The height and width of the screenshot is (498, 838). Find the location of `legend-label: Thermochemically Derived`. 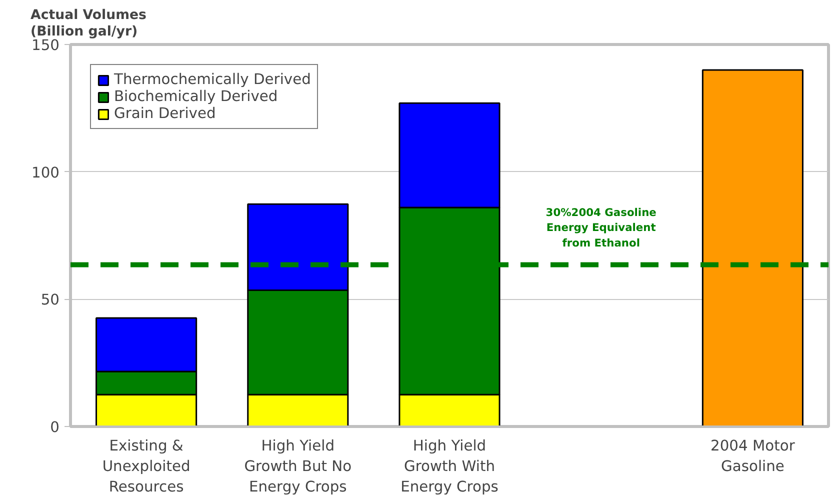

legend-label: Thermochemically Derived is located at coordinates (212, 79).